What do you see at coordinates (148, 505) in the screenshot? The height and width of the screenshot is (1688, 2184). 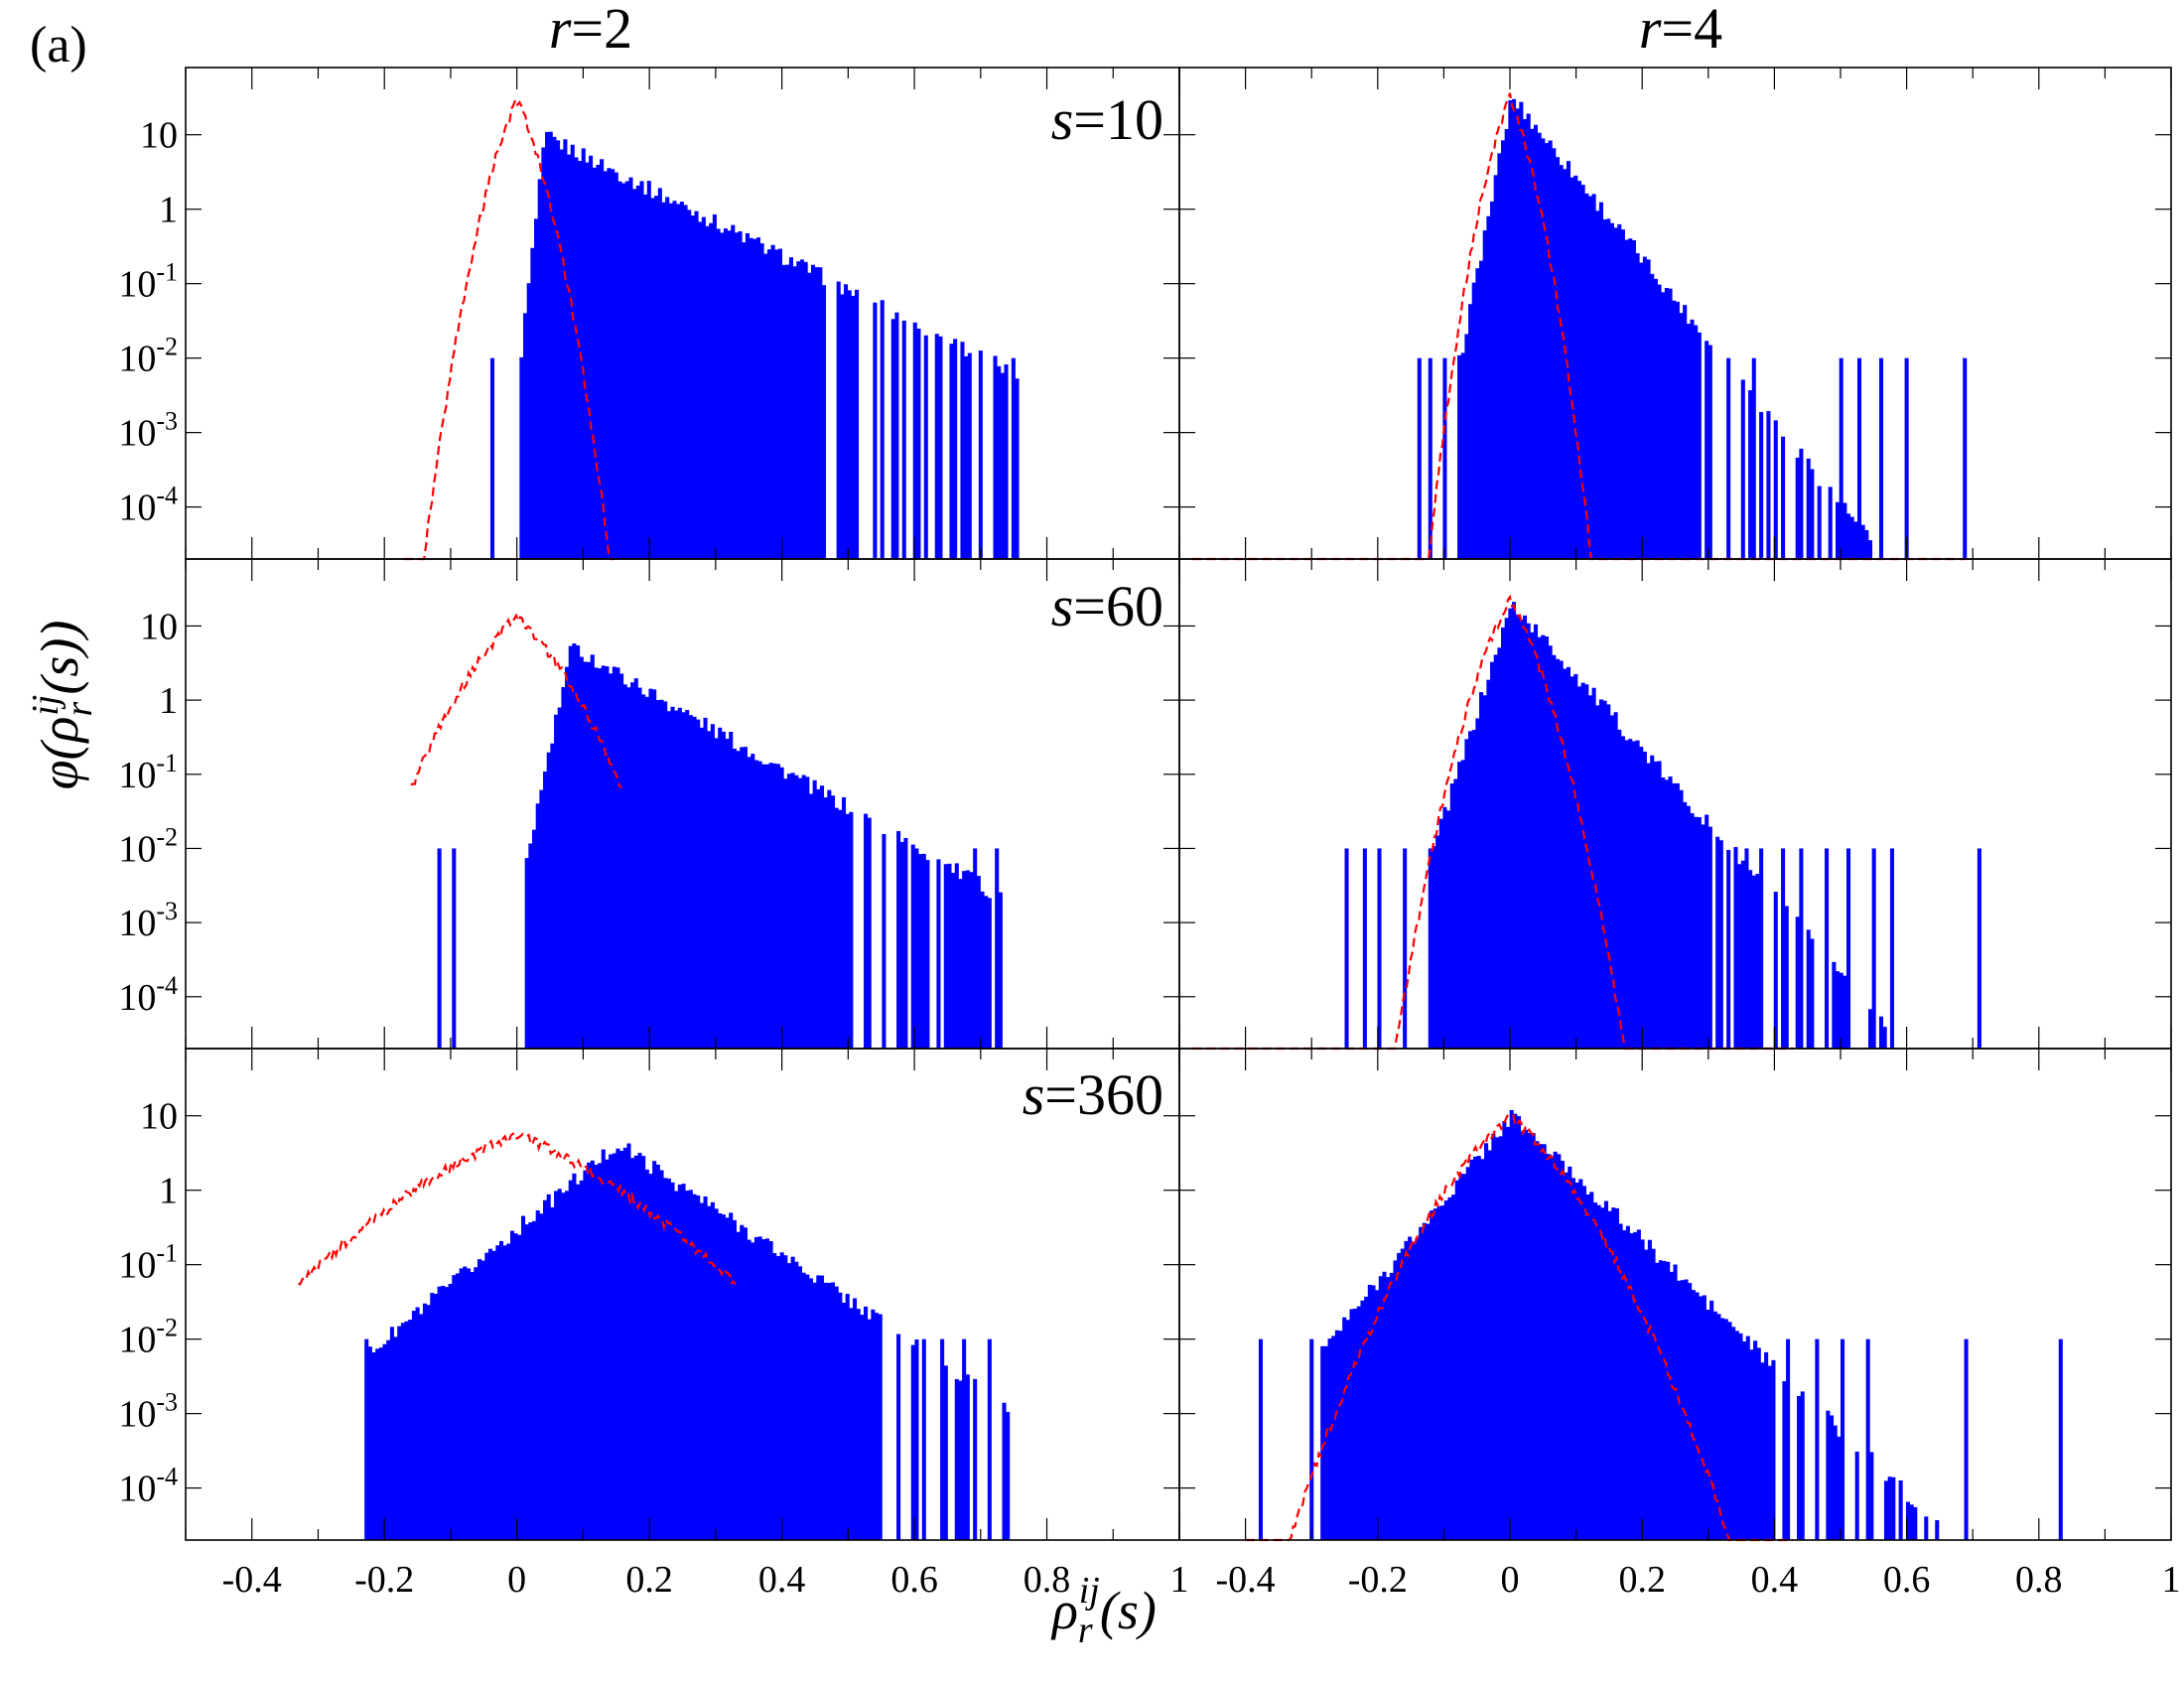 I see `y-tick-label: 10⁻⁴` at bounding box center [148, 505].